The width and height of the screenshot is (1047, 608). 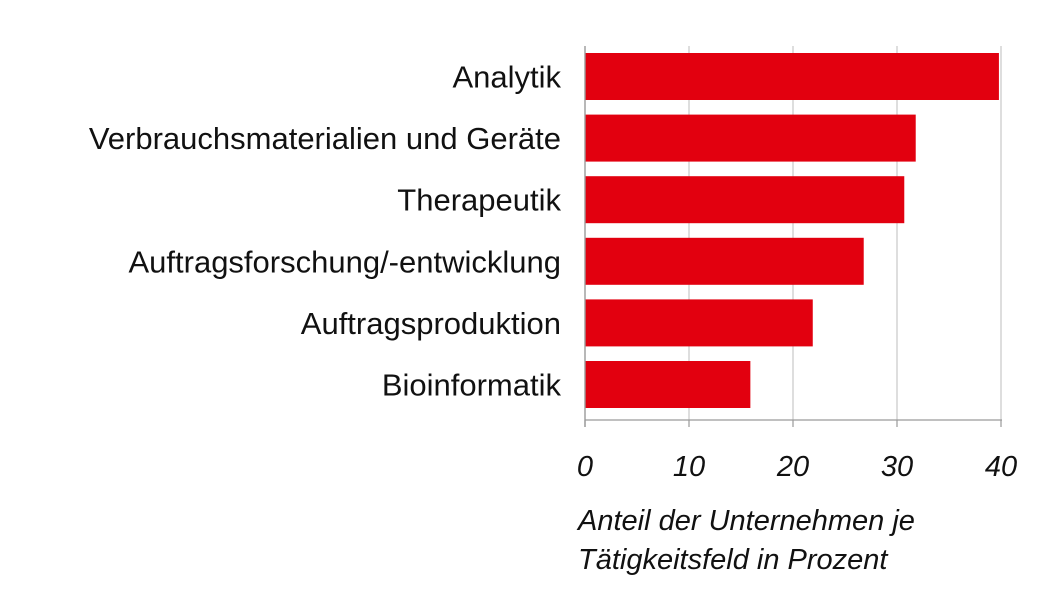 What do you see at coordinates (733, 560) in the screenshot?
I see `x-axis-title-line-2: Tätigkeitsfeld in Prozent` at bounding box center [733, 560].